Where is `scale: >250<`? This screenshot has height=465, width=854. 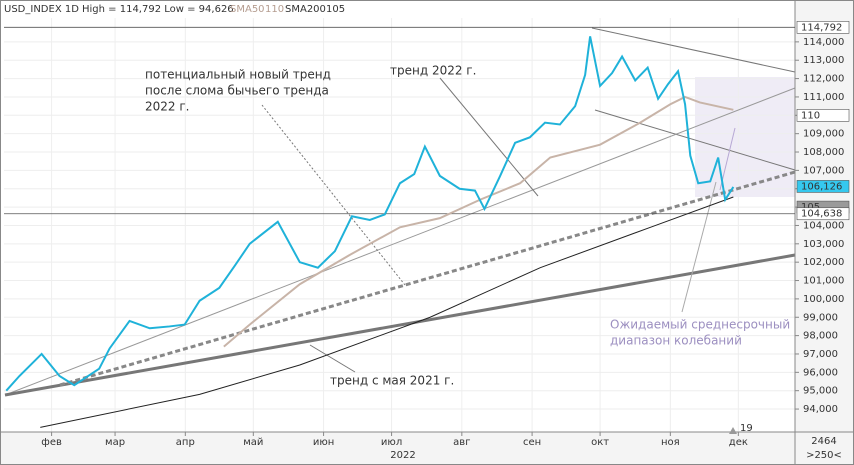 scale: >250< is located at coordinates (824, 455).